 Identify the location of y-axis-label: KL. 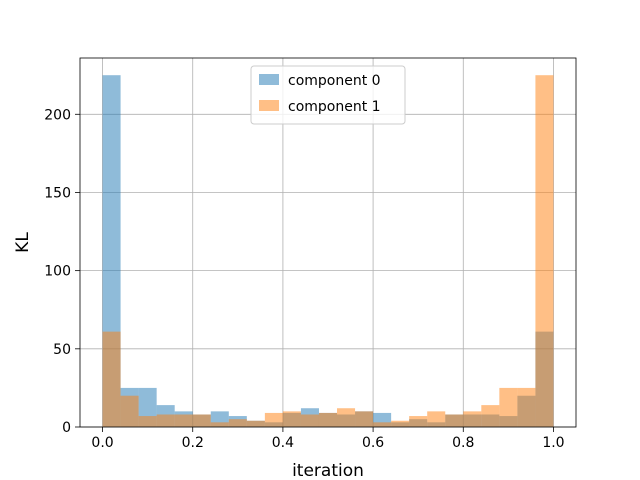
(23, 242).